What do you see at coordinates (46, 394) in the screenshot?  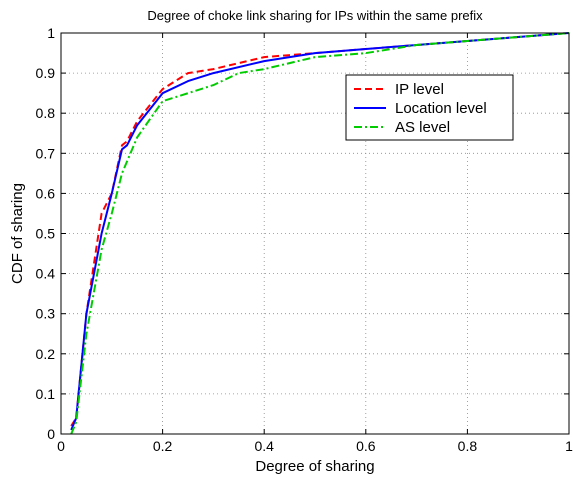 I see `y-tick-label: 0.1` at bounding box center [46, 394].